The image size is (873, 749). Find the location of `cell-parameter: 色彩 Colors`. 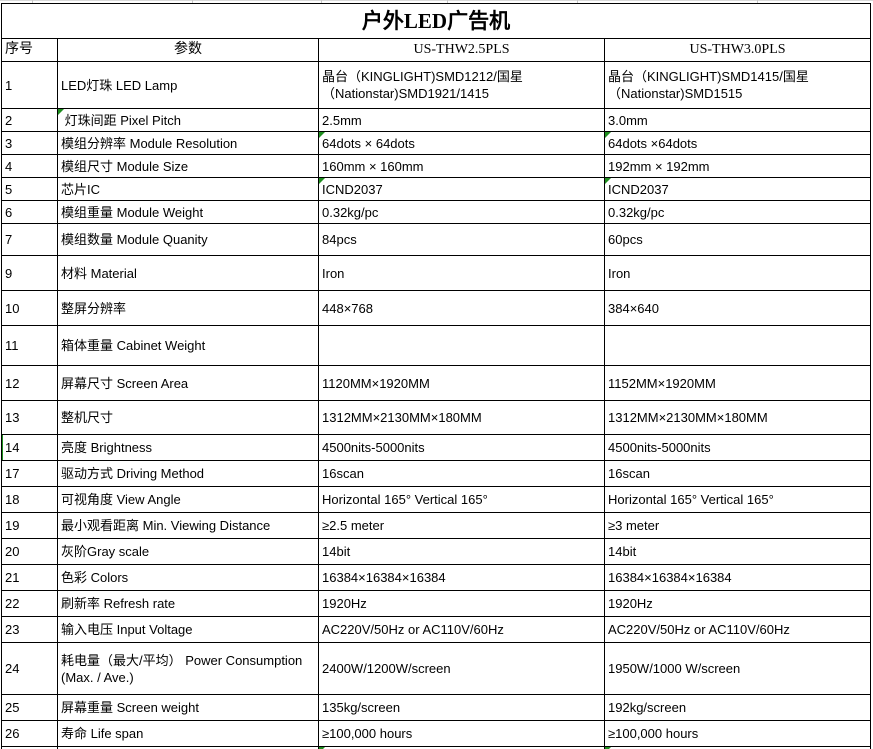

cell-parameter: 色彩 Colors is located at coordinates (188, 577).